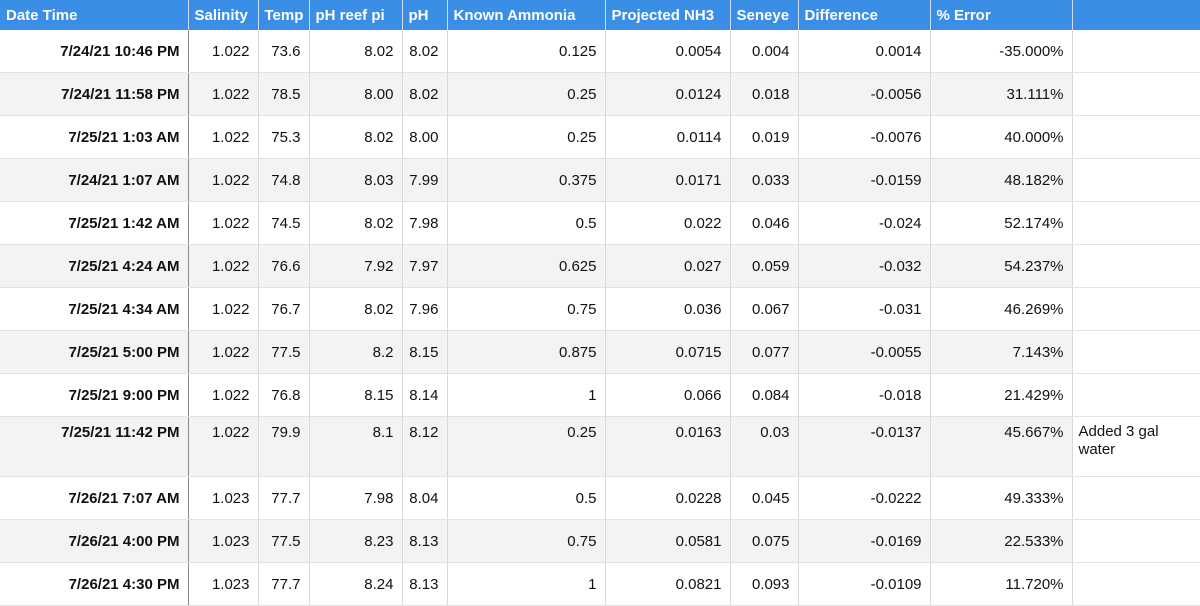  What do you see at coordinates (1001, 309) in the screenshot?
I see `percent-error-cell: 46.269%` at bounding box center [1001, 309].